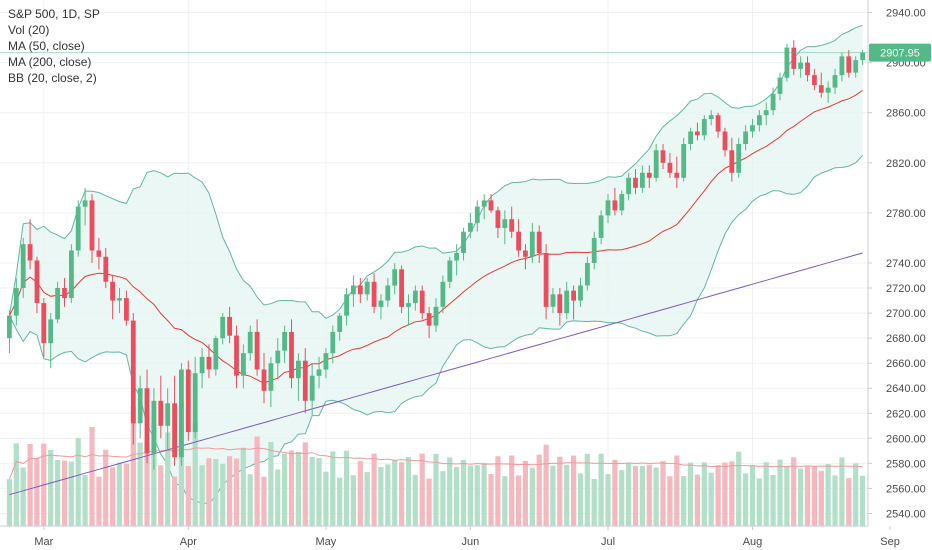  I want to click on indicator-ma200: MA (200, close), so click(50, 62).